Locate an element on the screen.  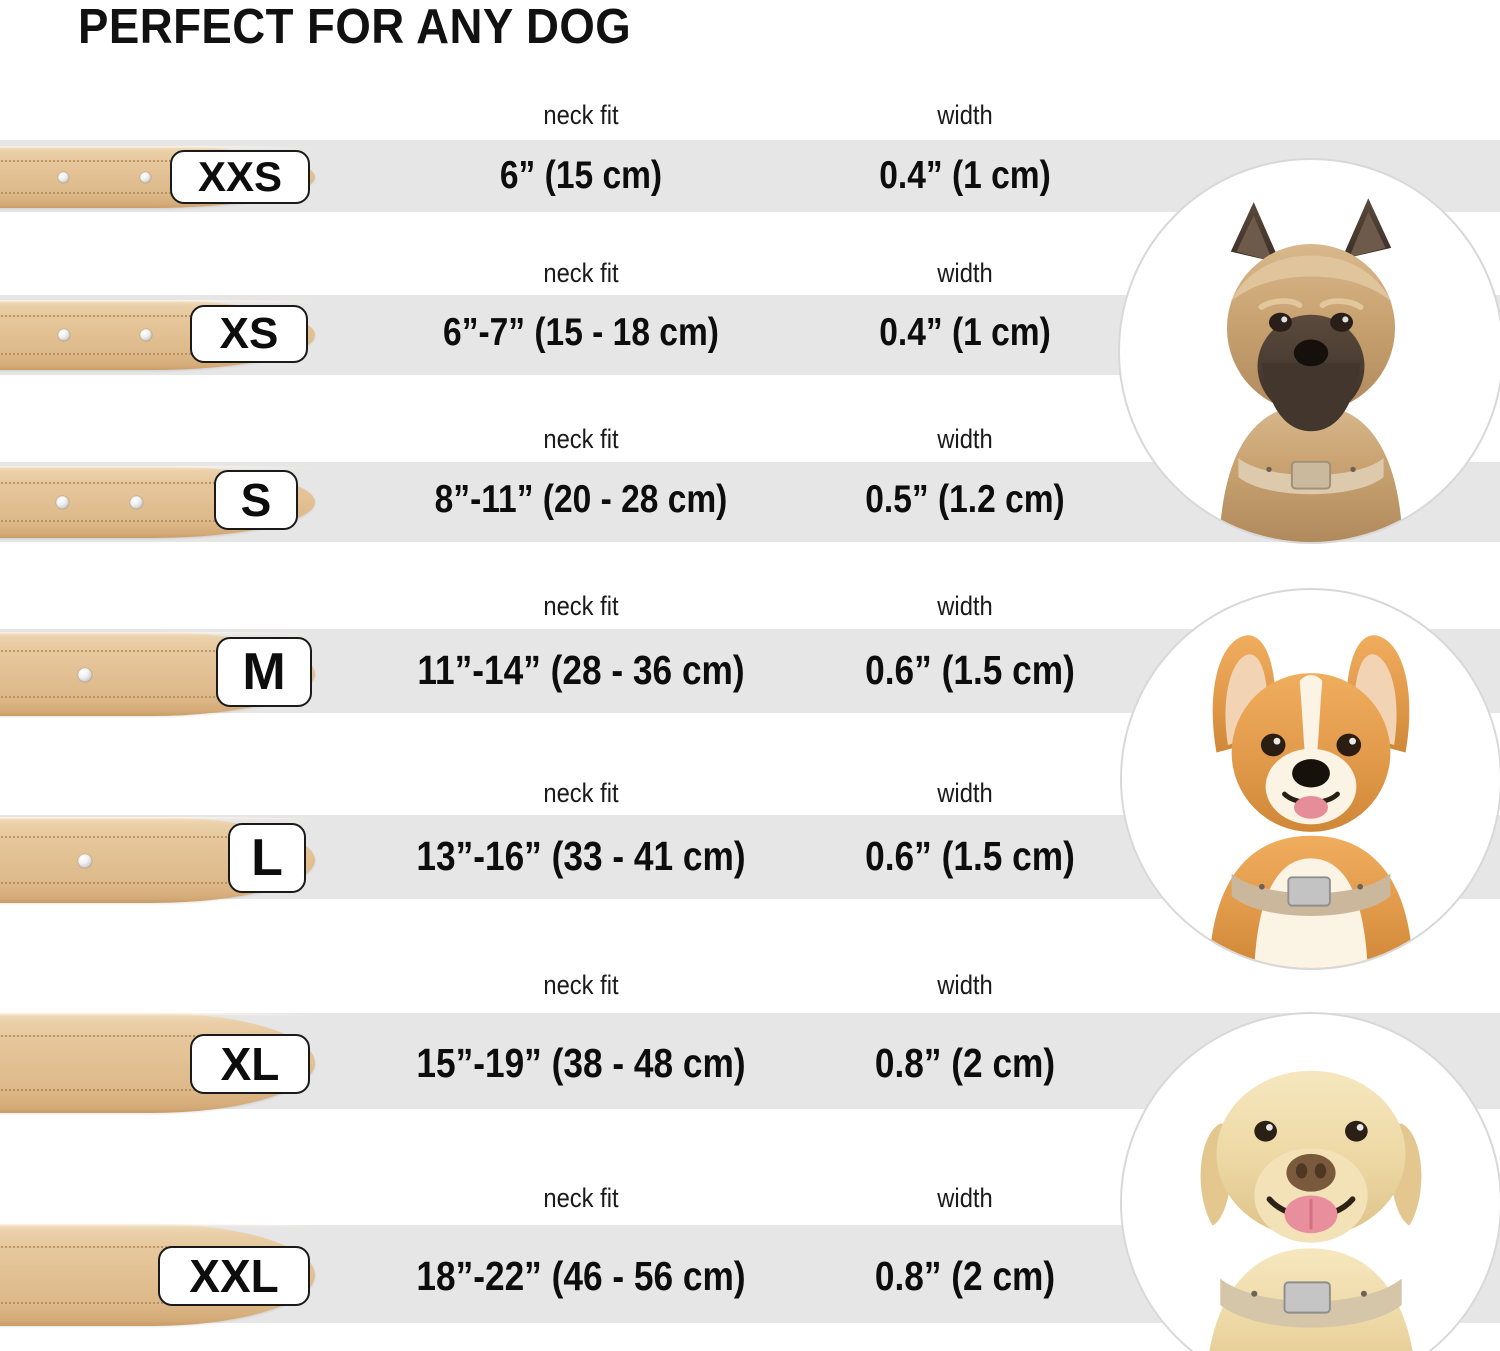
page-title: PERFECT FOR ANY DOG is located at coordinates (355, 27).